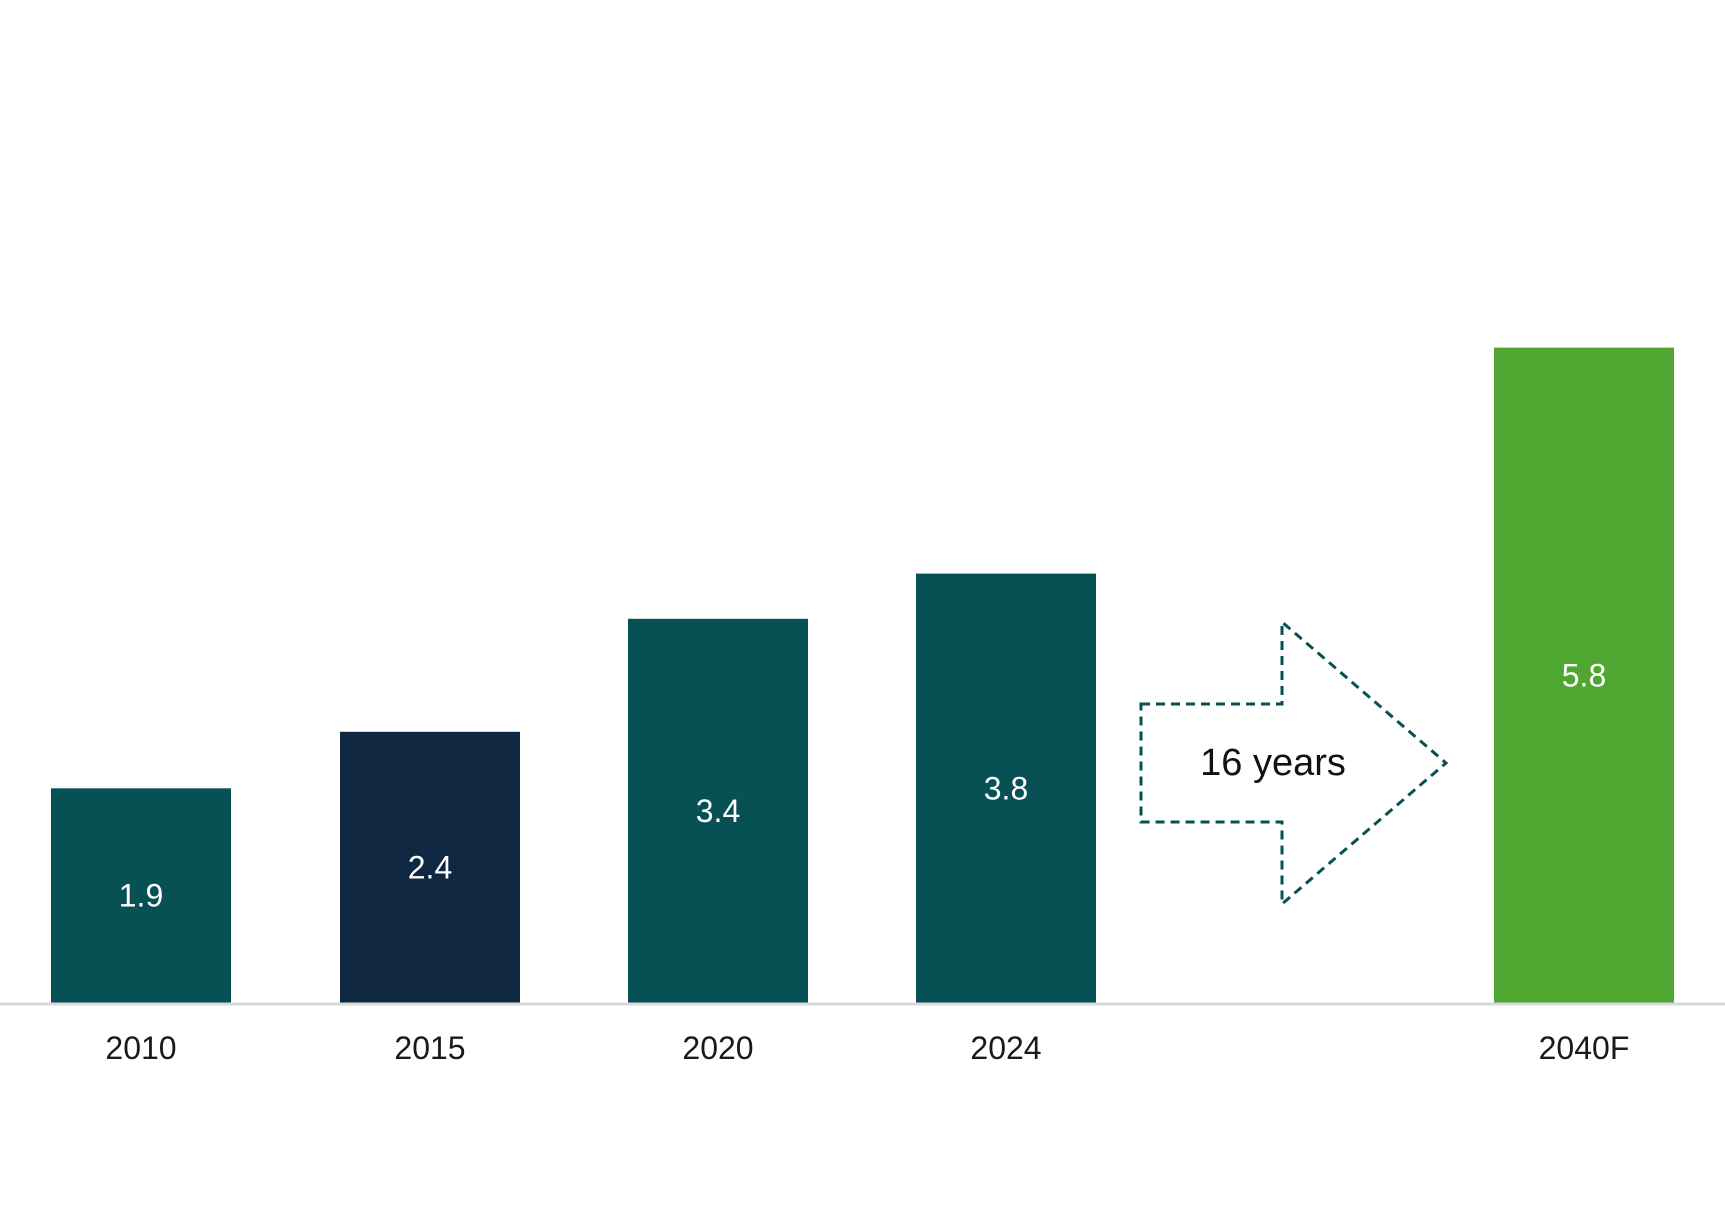 The height and width of the screenshot is (1219, 1725). I want to click on bar-2020, so click(718, 810).